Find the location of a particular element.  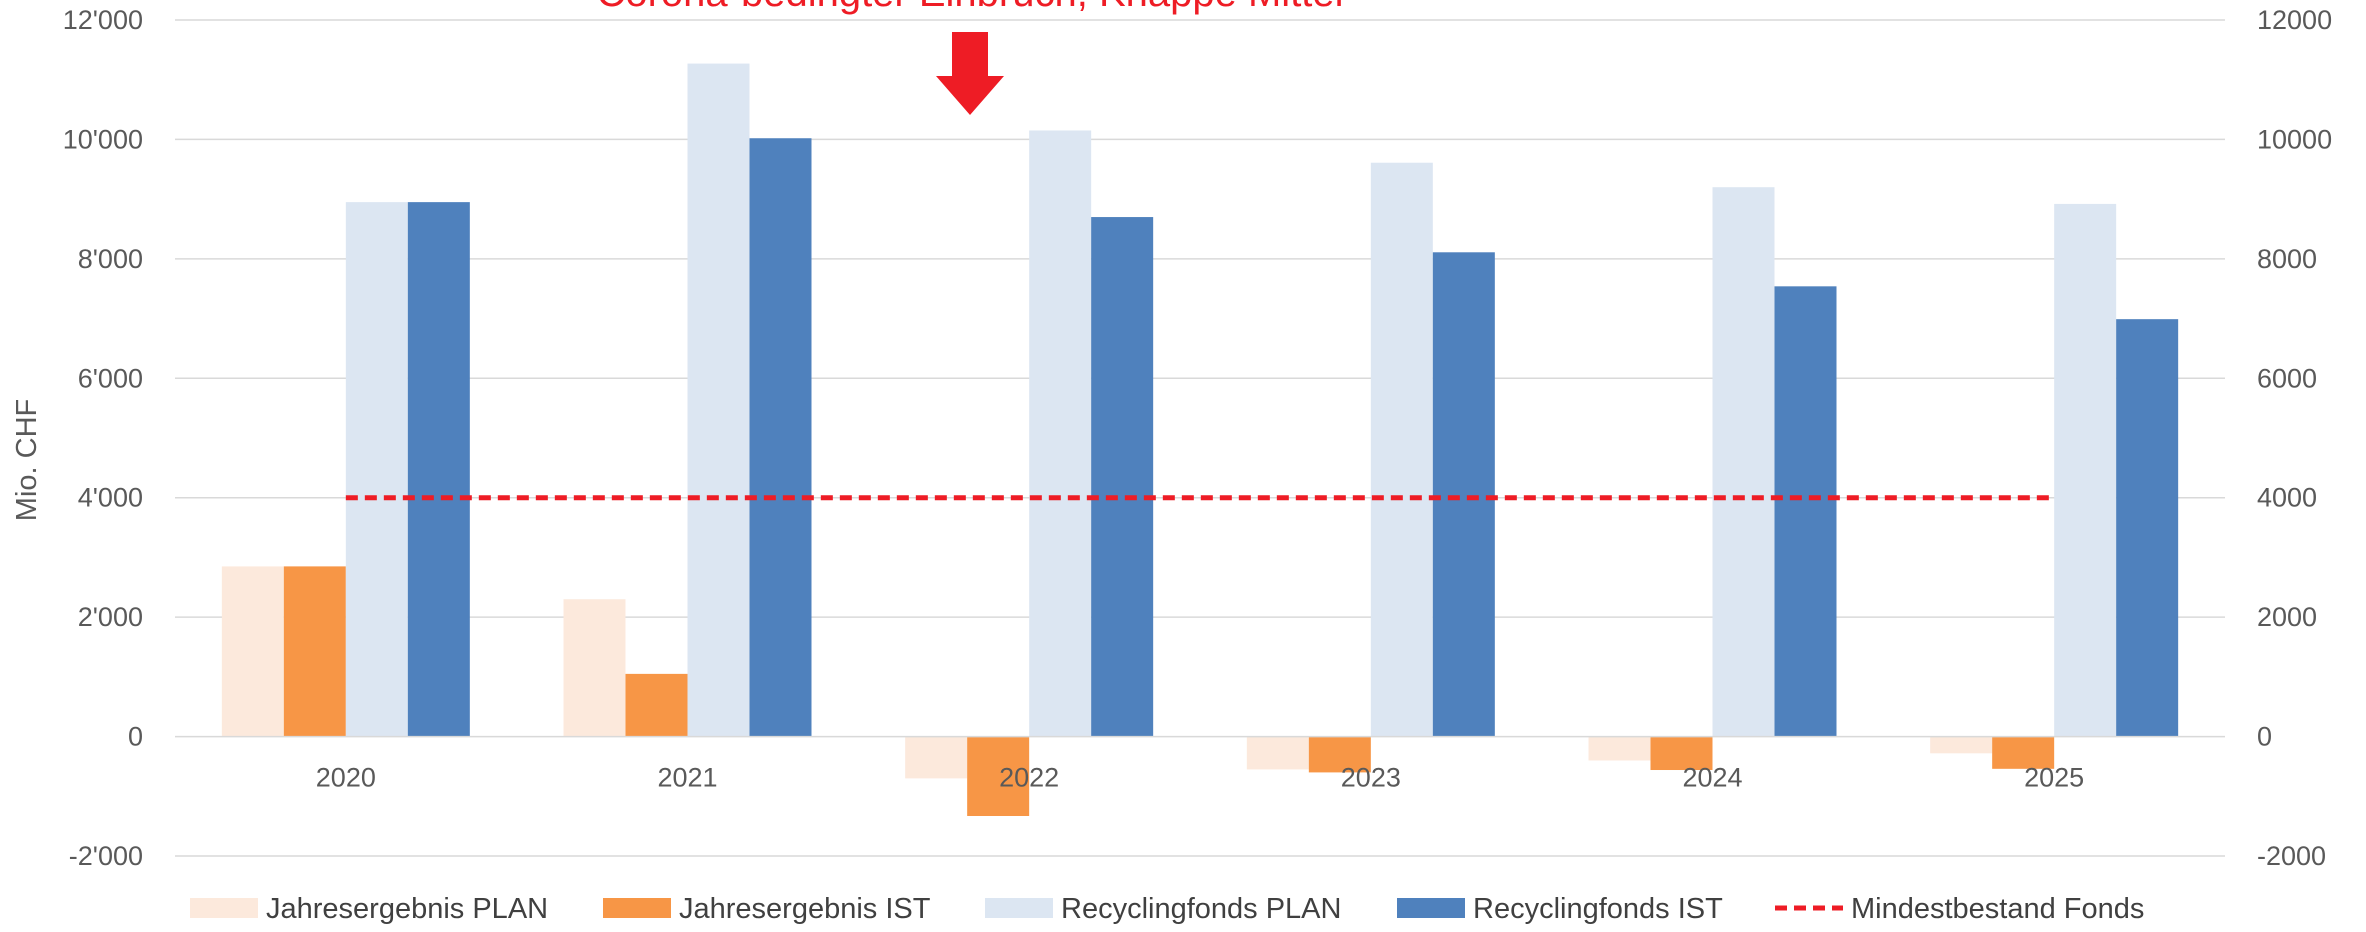

right-y-tick-label: 8000 is located at coordinates (2287, 259).